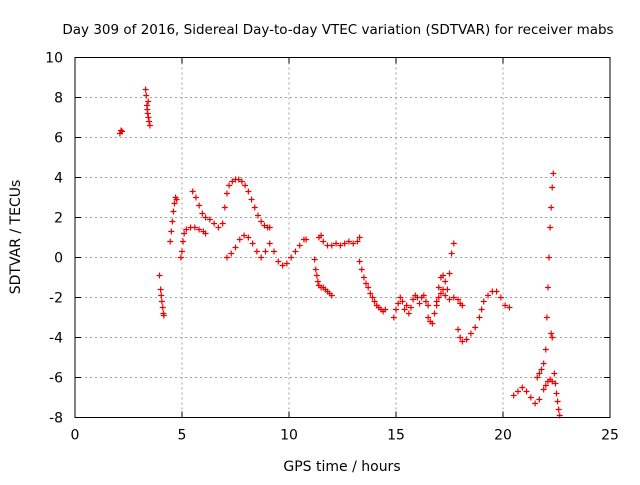 Image resolution: width=640 pixels, height=485 pixels. I want to click on y-tick-label: -2, so click(56, 299).